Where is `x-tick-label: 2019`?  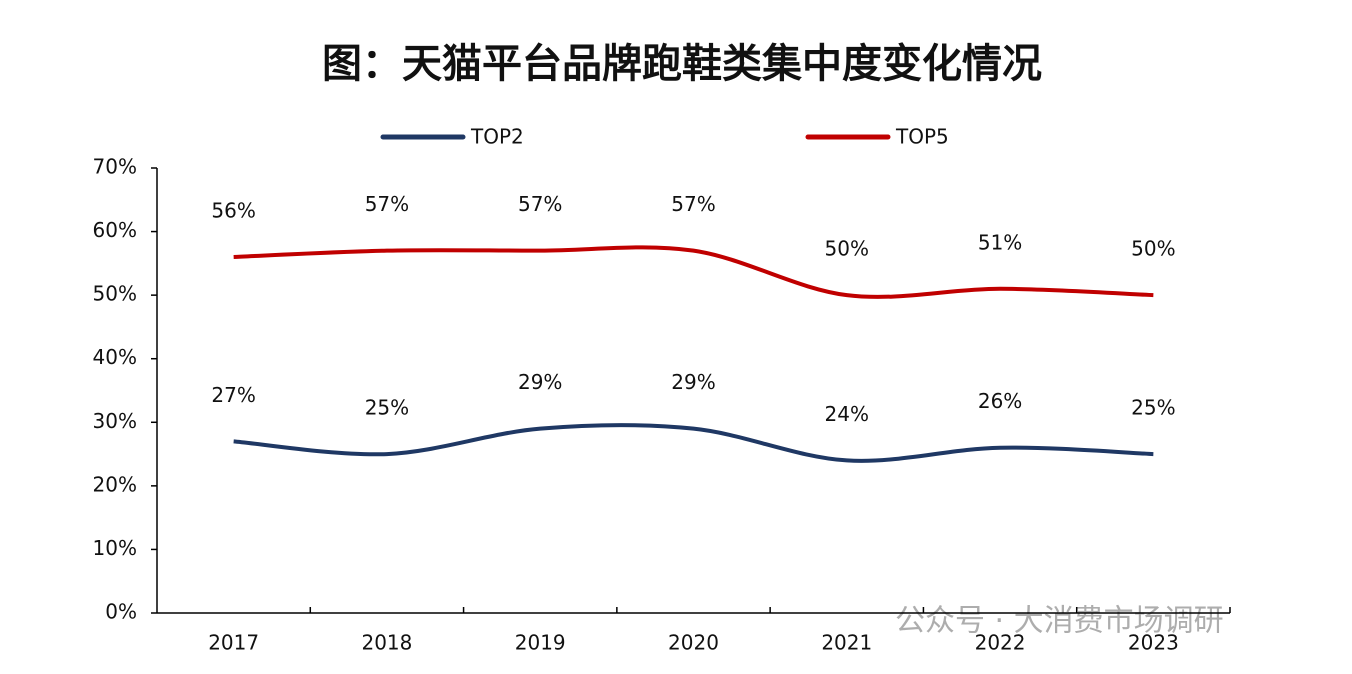
x-tick-label: 2019 is located at coordinates (540, 643).